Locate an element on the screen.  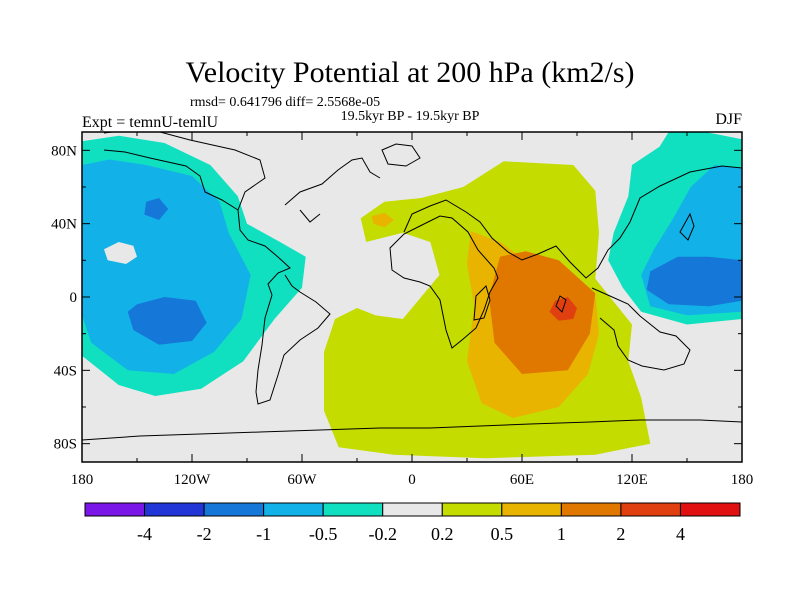
y-tick-label: 40N is located at coordinates (64, 225).